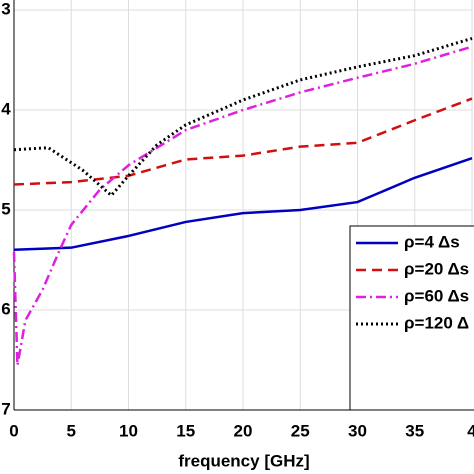 The height and width of the screenshot is (474, 474). I want to click on x-tick-label: 15, so click(185, 430).